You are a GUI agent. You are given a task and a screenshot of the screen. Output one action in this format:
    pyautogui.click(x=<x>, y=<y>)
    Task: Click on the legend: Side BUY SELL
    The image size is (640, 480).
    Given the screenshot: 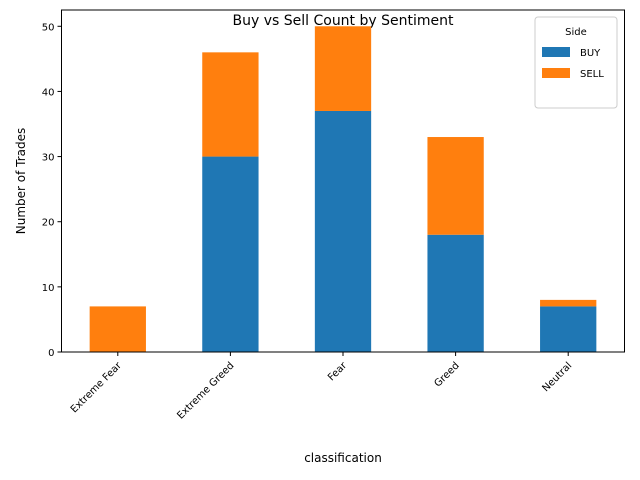 What is the action you would take?
    pyautogui.click(x=576, y=62)
    